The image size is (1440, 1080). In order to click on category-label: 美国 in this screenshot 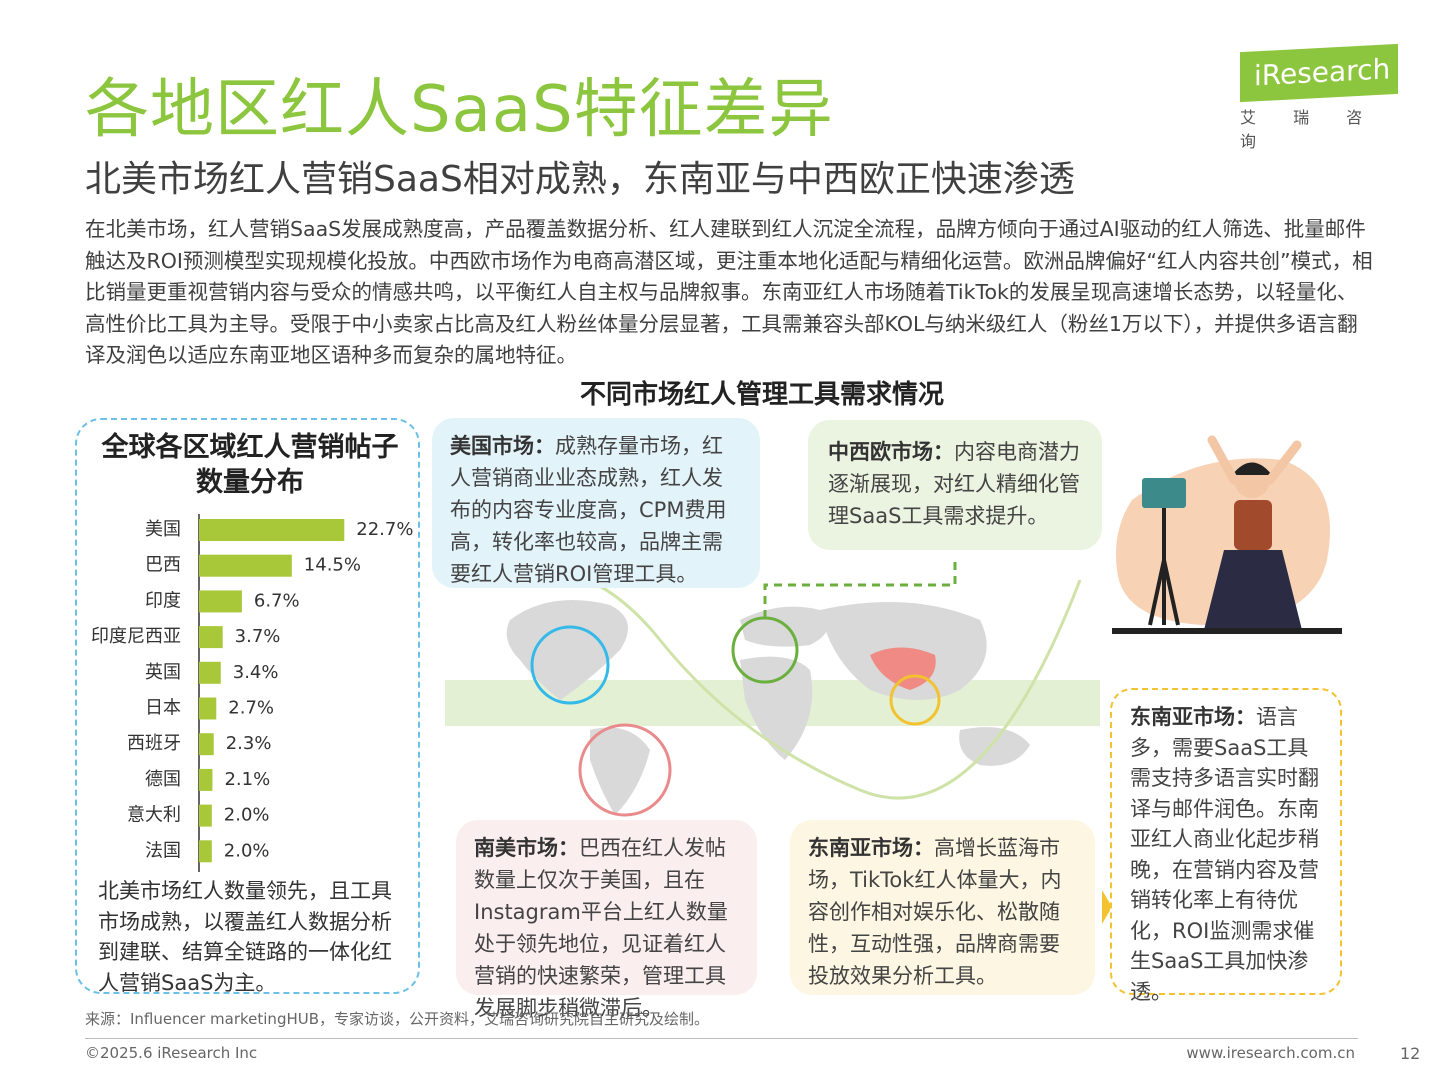, I will do `click(163, 529)`.